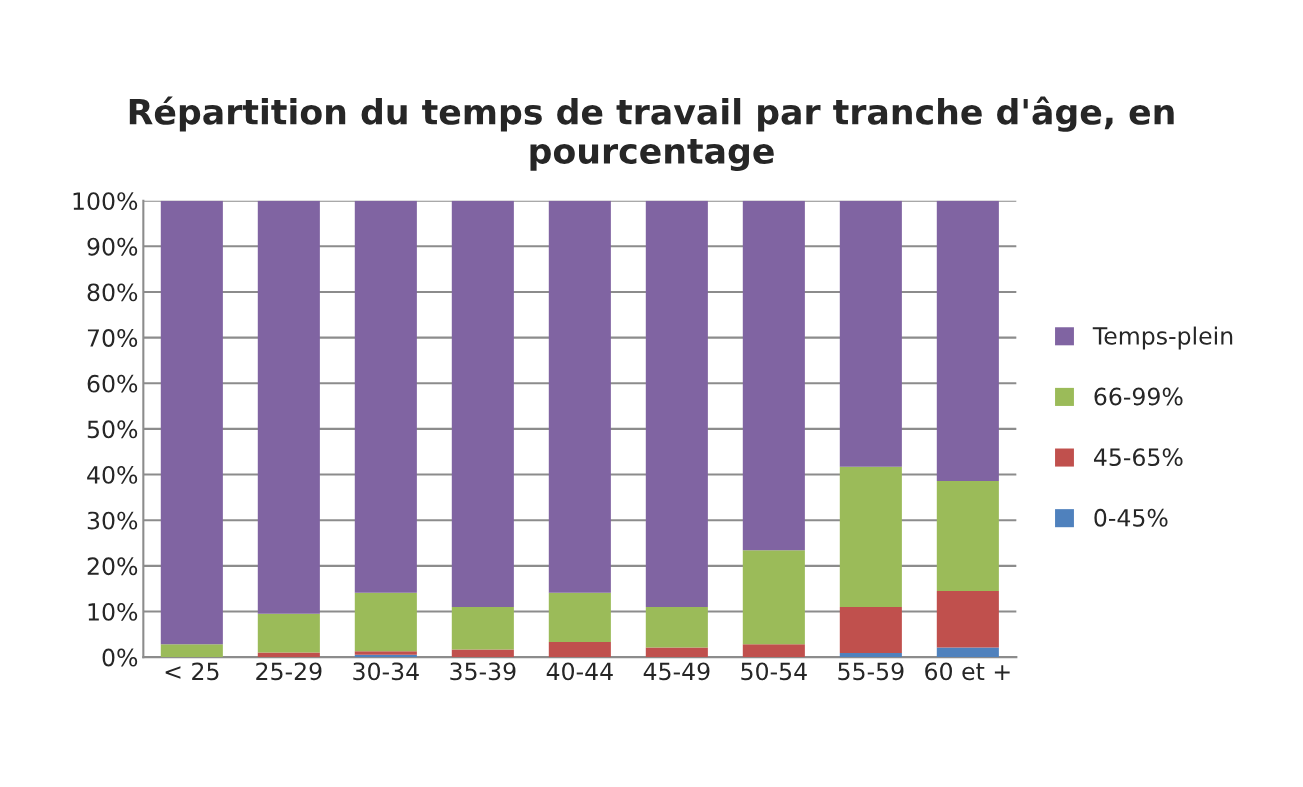 This screenshot has width=1303, height=787. Describe the element at coordinates (112, 338) in the screenshot. I see `y-tick-label: 70%` at that location.